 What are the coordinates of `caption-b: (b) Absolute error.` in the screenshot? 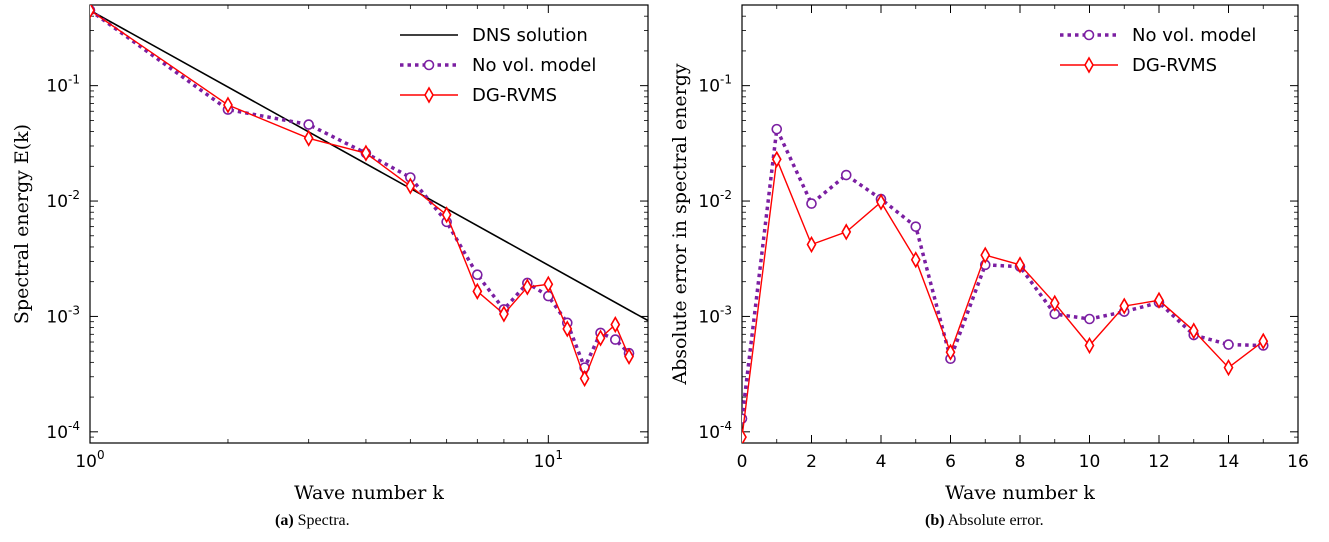 It's located at (984, 521).